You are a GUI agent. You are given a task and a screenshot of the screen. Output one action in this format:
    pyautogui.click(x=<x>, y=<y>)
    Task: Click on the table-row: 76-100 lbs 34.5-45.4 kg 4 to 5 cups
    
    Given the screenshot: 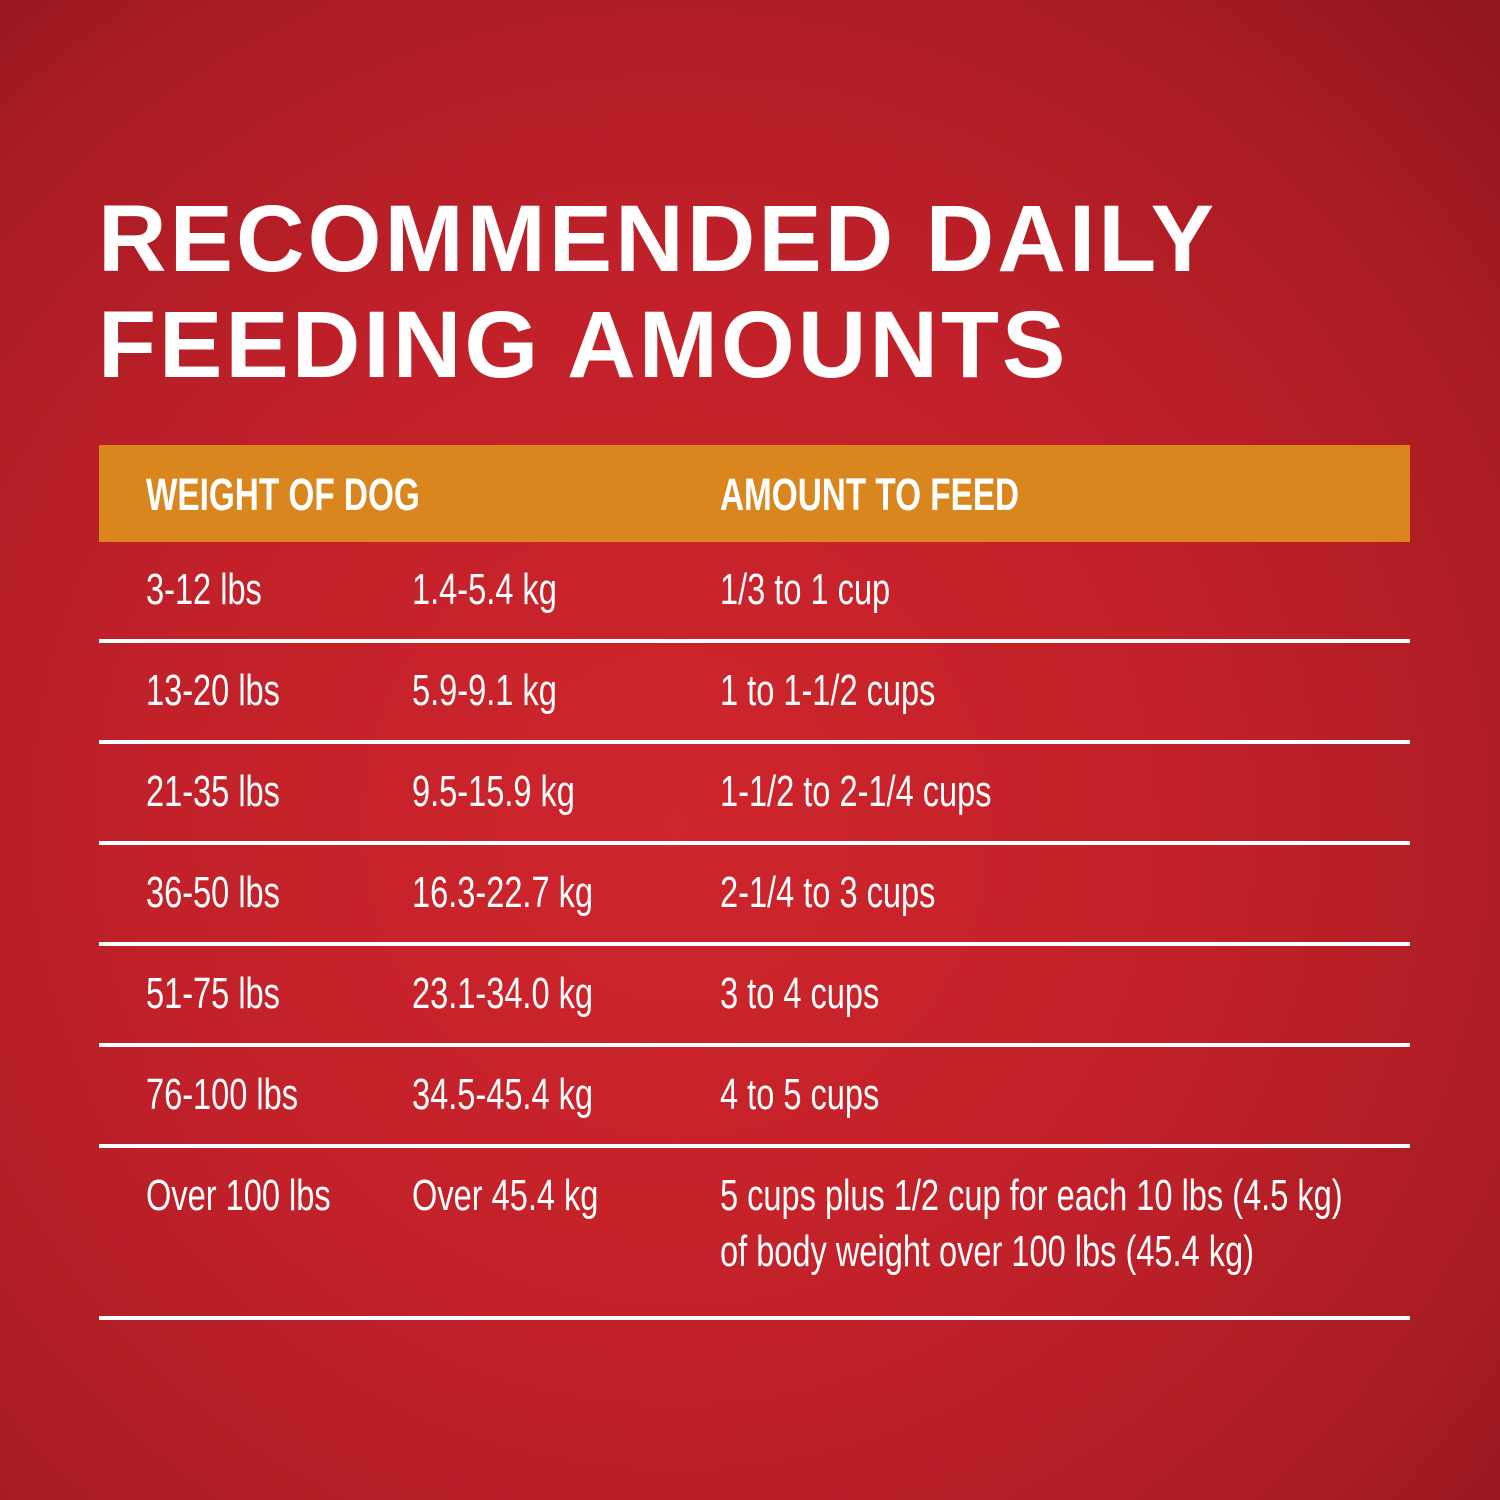 What is the action you would take?
    pyautogui.click(x=754, y=1097)
    